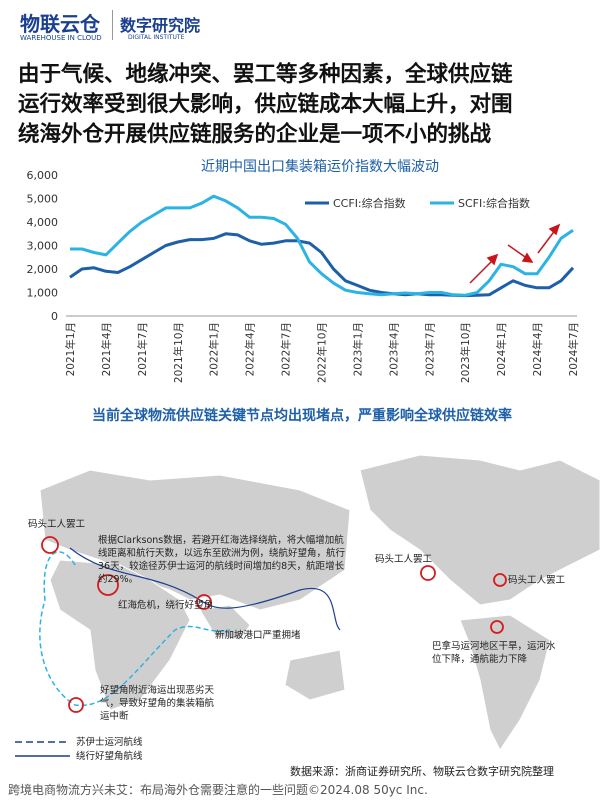 Image resolution: width=604 pixels, height=806 pixels. I want to click on x-tick-label: 2022年4月, so click(250, 349).